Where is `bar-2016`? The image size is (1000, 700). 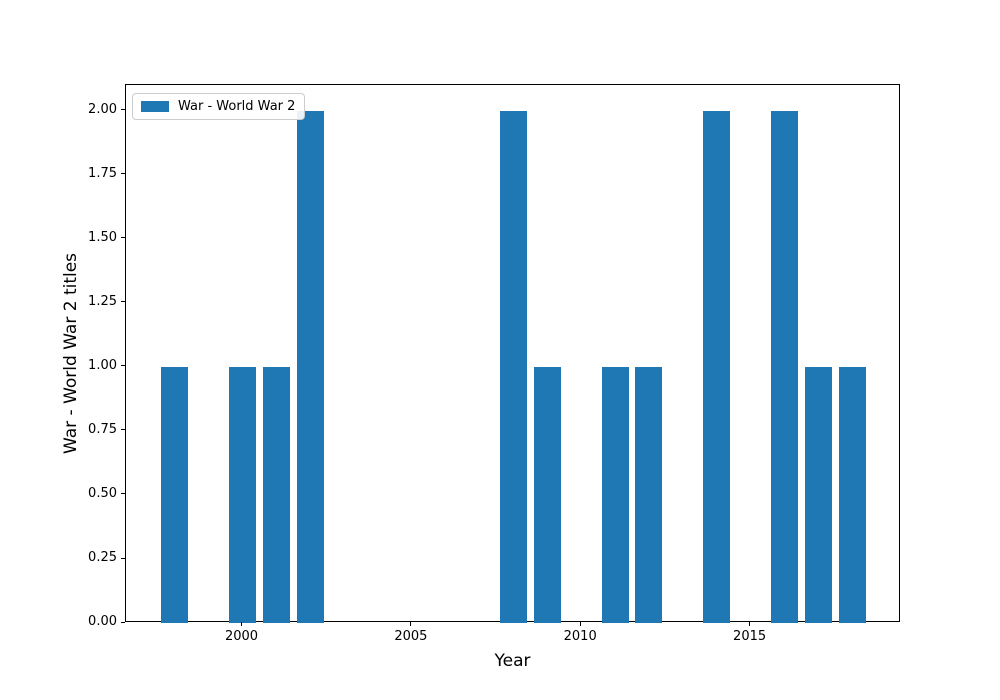 bar-2016 is located at coordinates (784, 366).